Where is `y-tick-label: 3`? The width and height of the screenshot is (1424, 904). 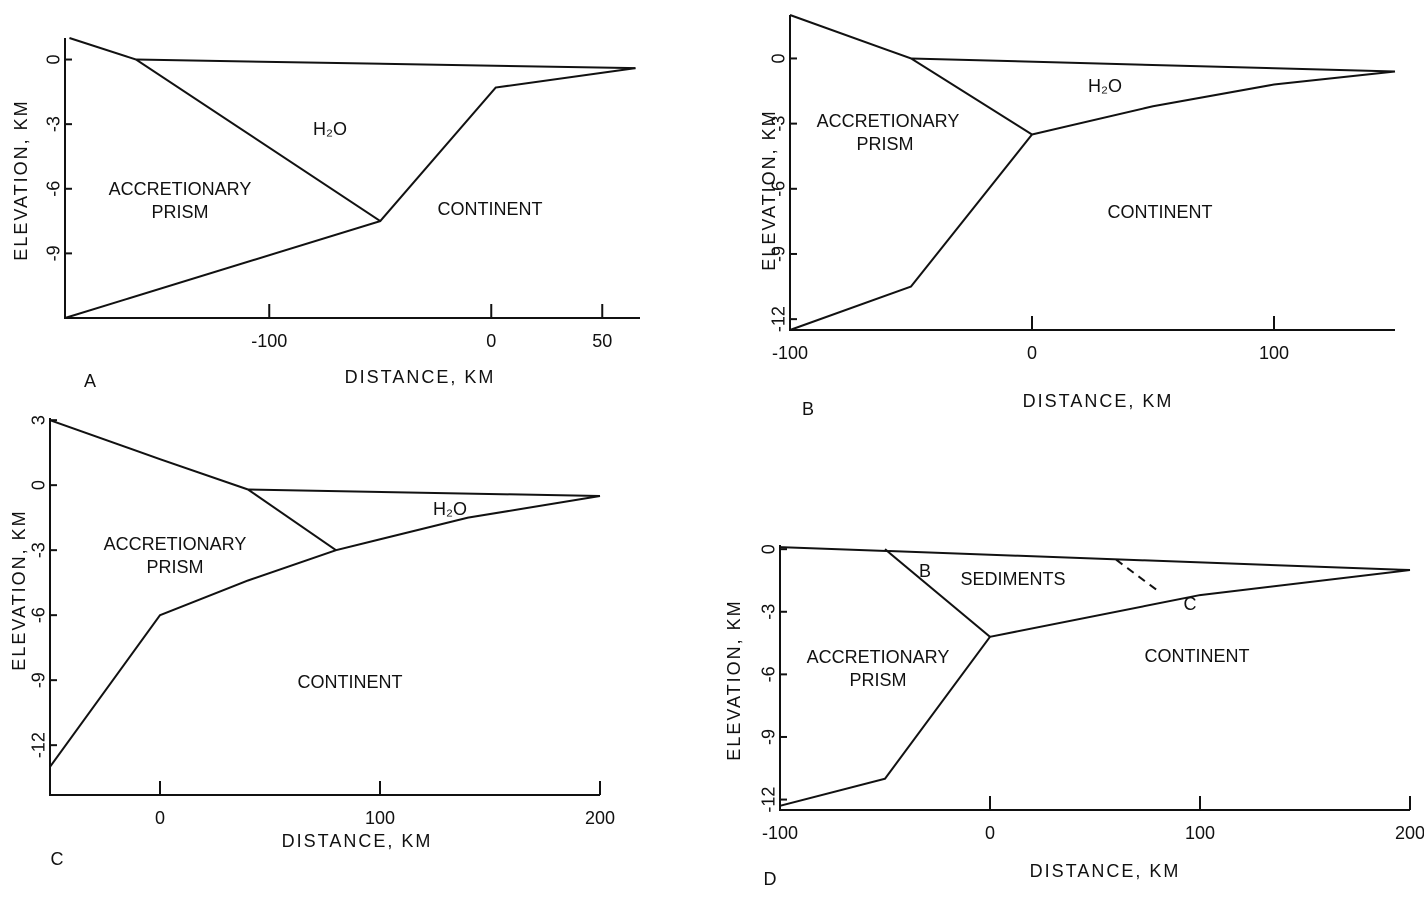
y-tick-label: 3 is located at coordinates (39, 420).